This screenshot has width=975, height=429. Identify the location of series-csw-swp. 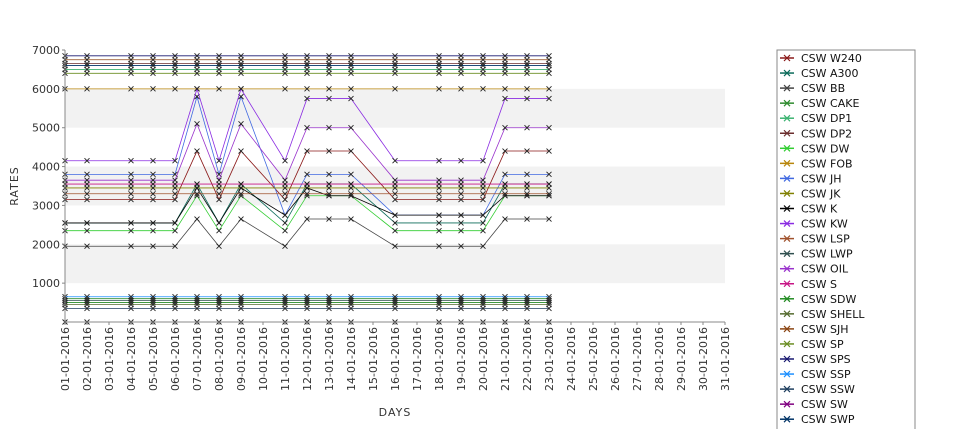
(307, 65).